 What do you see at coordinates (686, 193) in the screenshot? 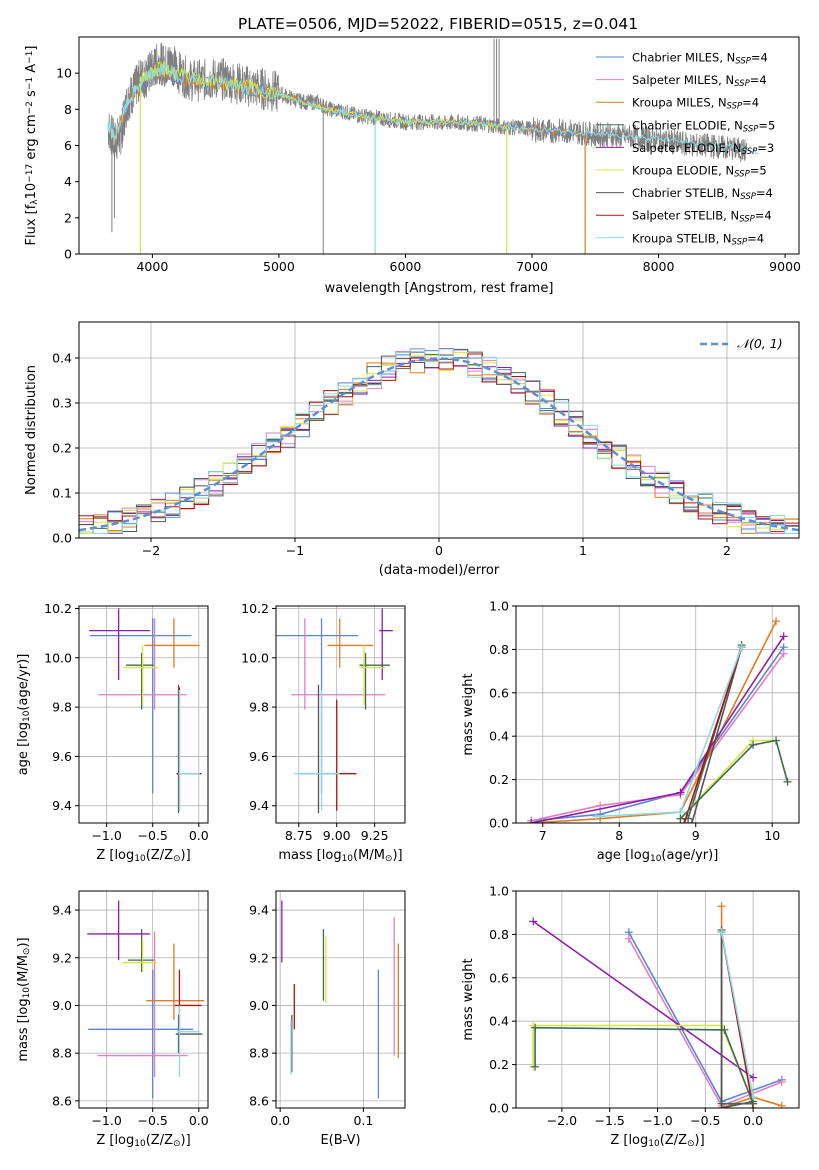
I see `legend-series-name: Chabrier STELIB, N` at bounding box center [686, 193].